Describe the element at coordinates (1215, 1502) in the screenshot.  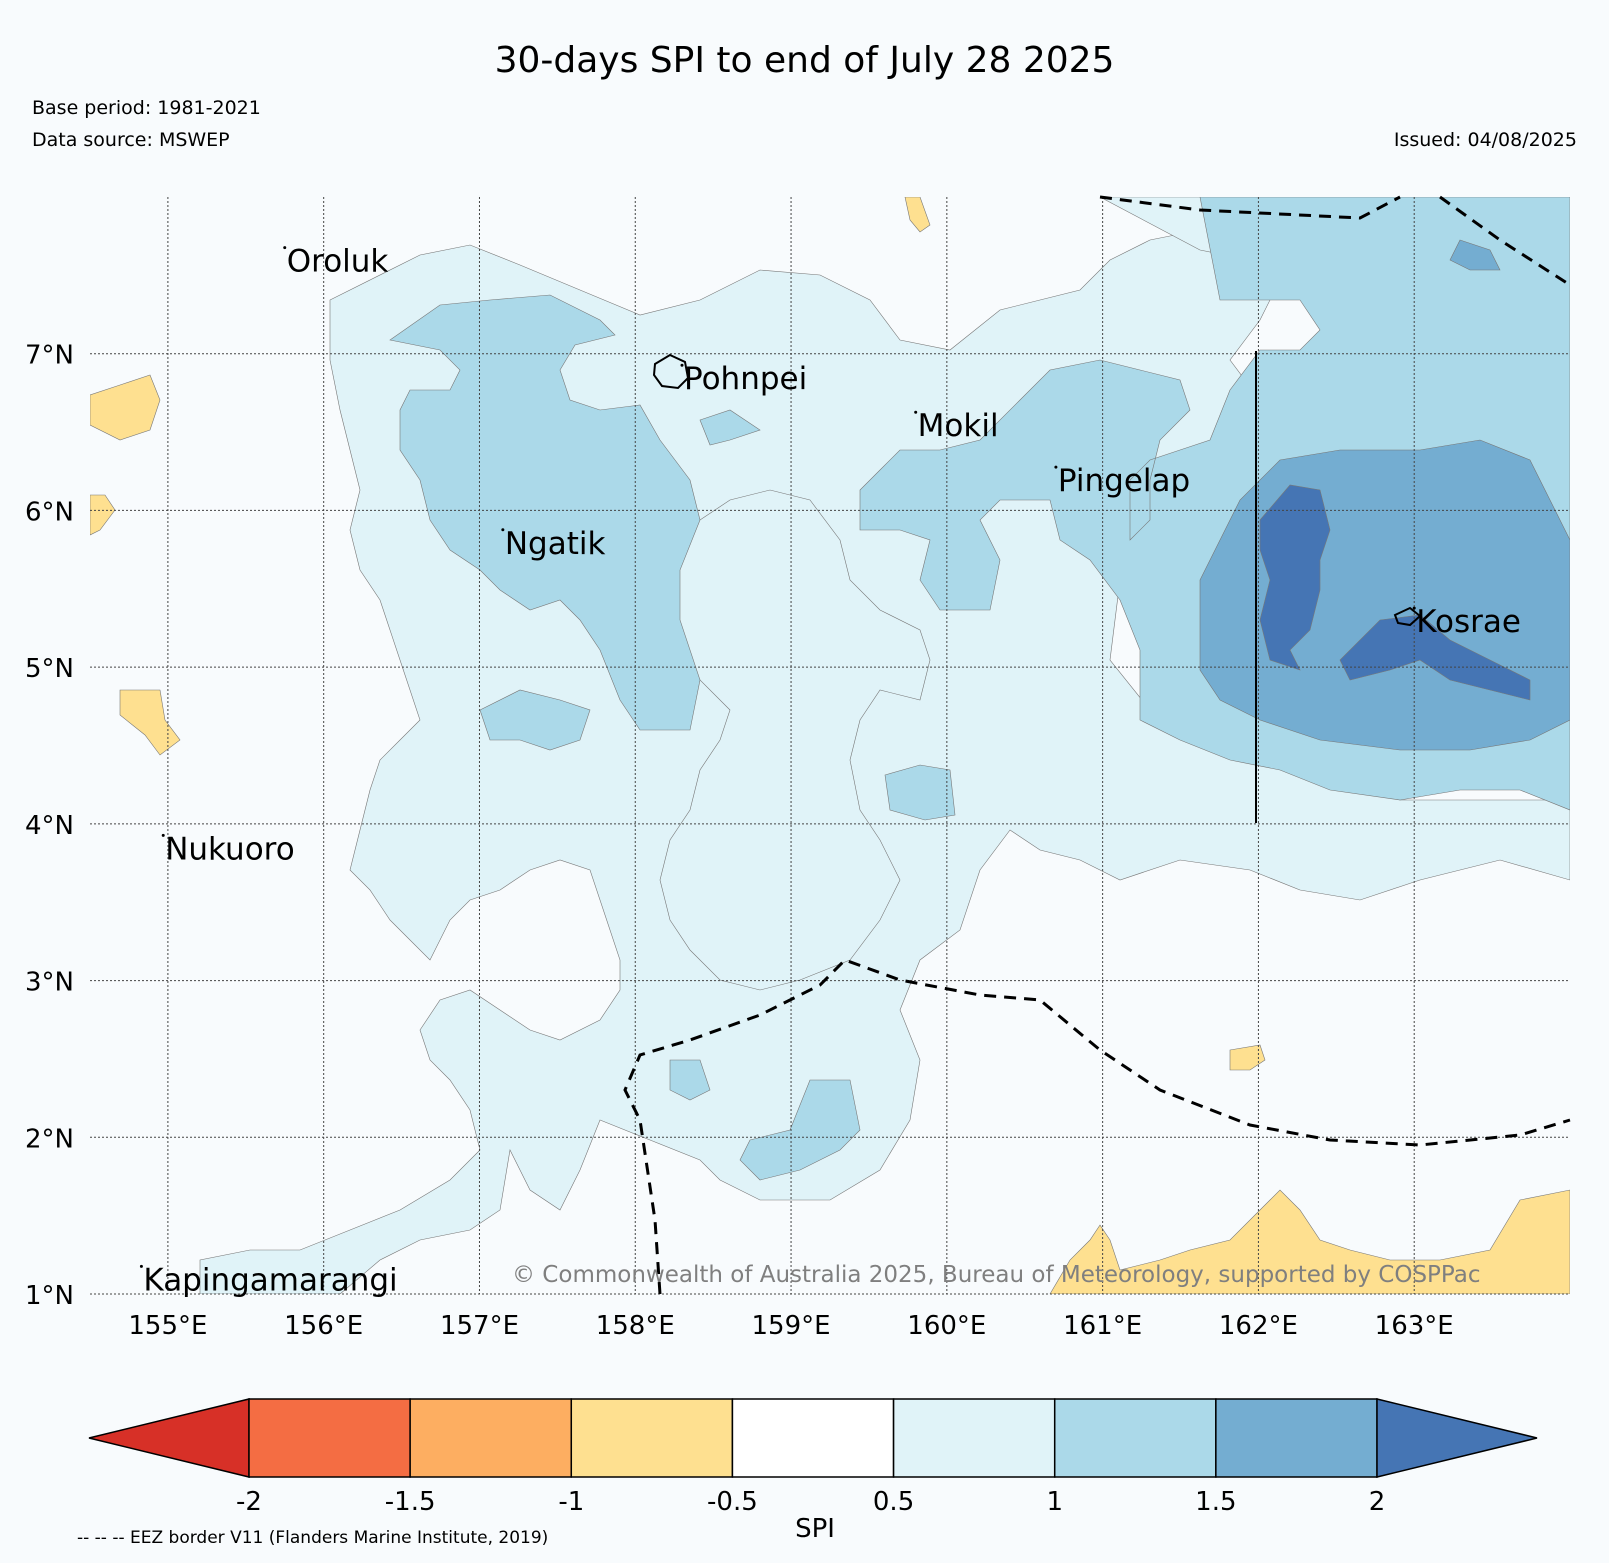
I see `colorbar-tick-label: 1.5` at that location.